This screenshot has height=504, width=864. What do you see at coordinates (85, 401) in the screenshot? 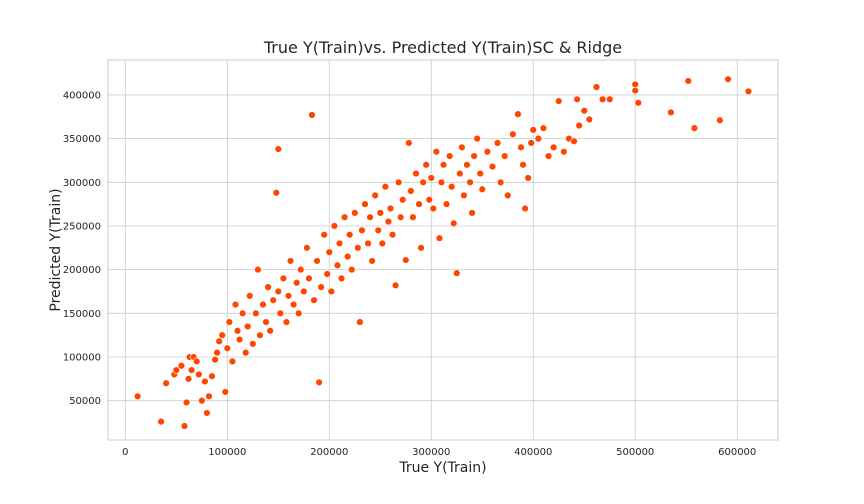
I see `y-tick-label: 50000` at bounding box center [85, 401].